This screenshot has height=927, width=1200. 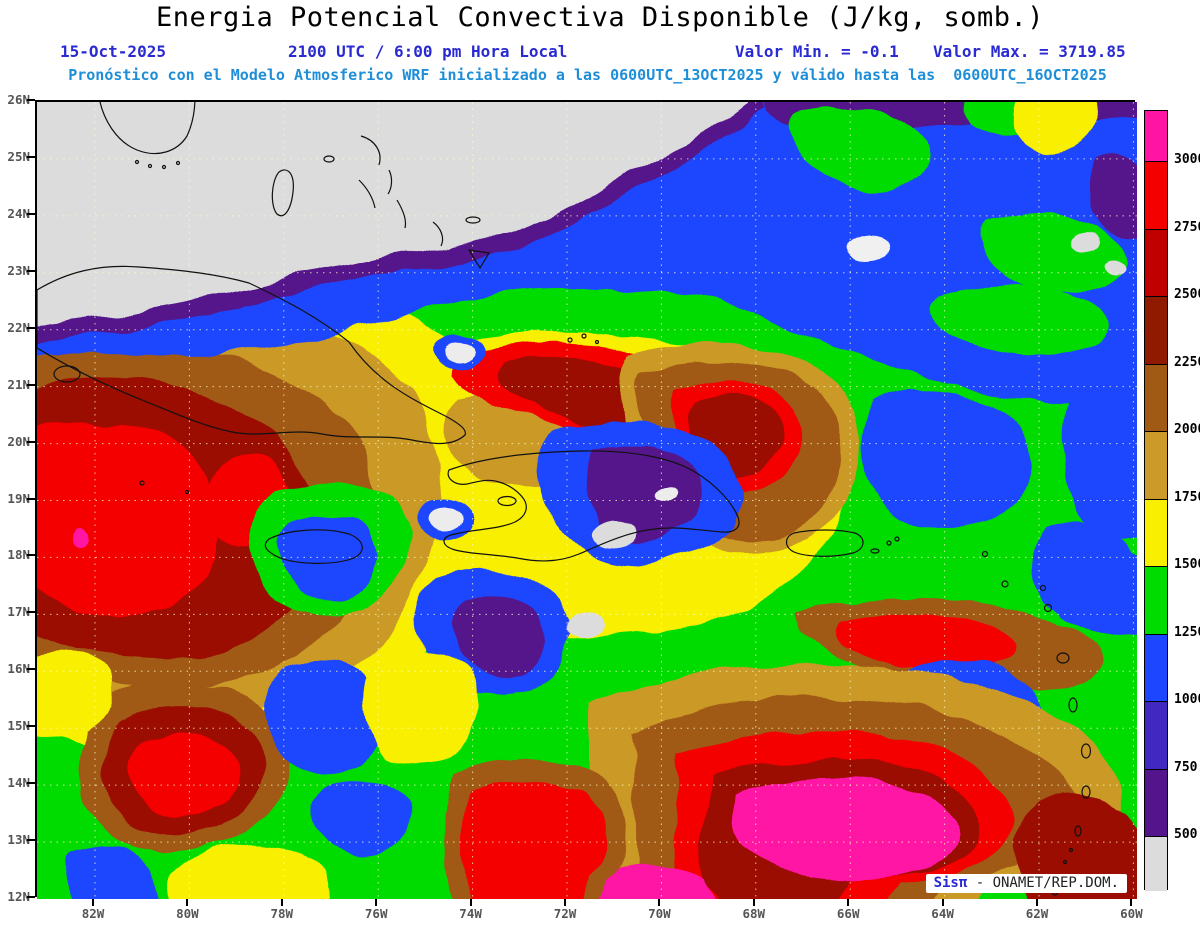 I want to click on lat-label: 16N, so click(x=18, y=669).